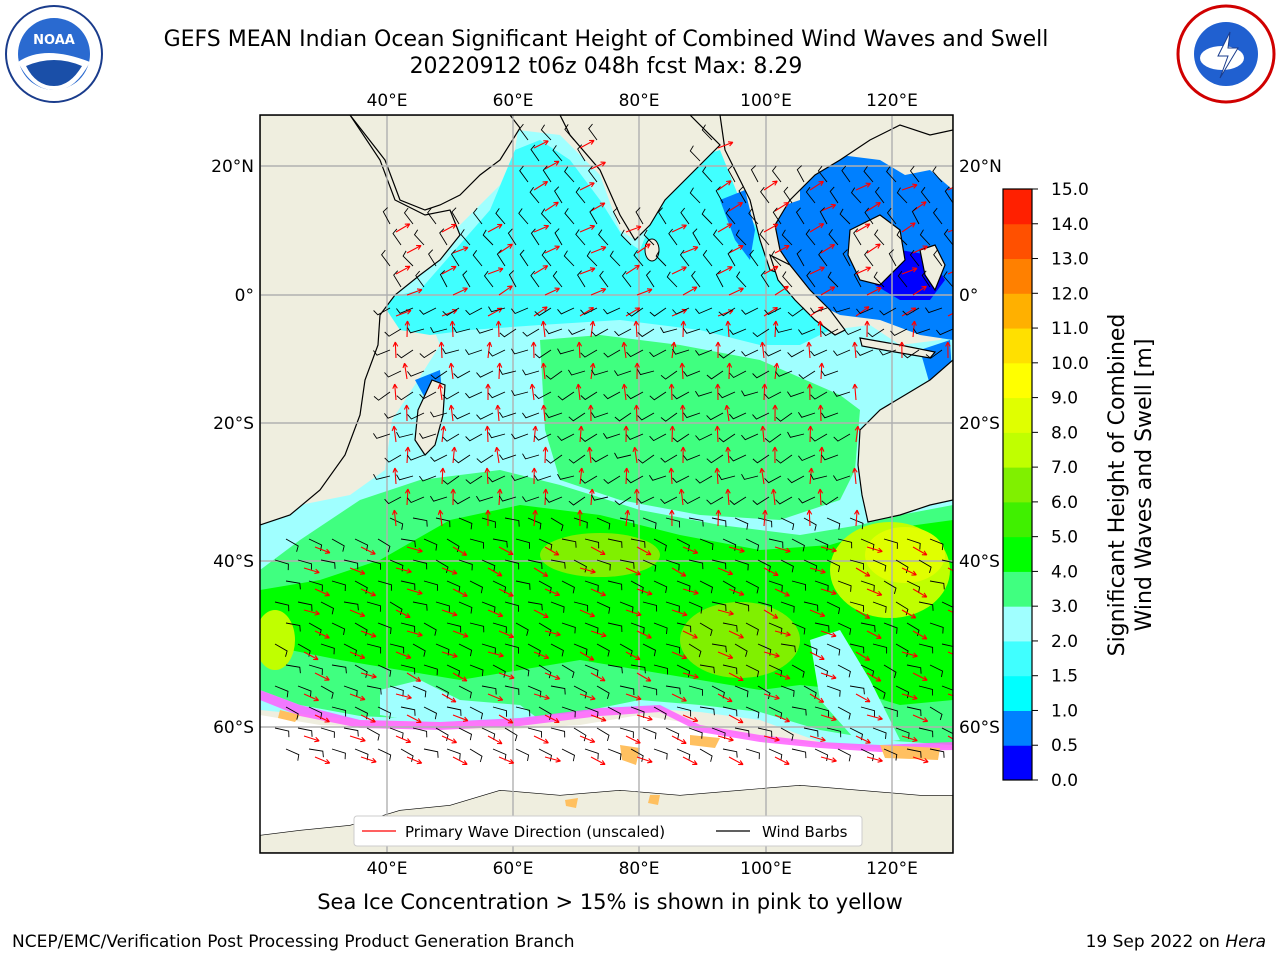  What do you see at coordinates (244, 296) in the screenshot?
I see `lat-label-left: 0°` at bounding box center [244, 296].